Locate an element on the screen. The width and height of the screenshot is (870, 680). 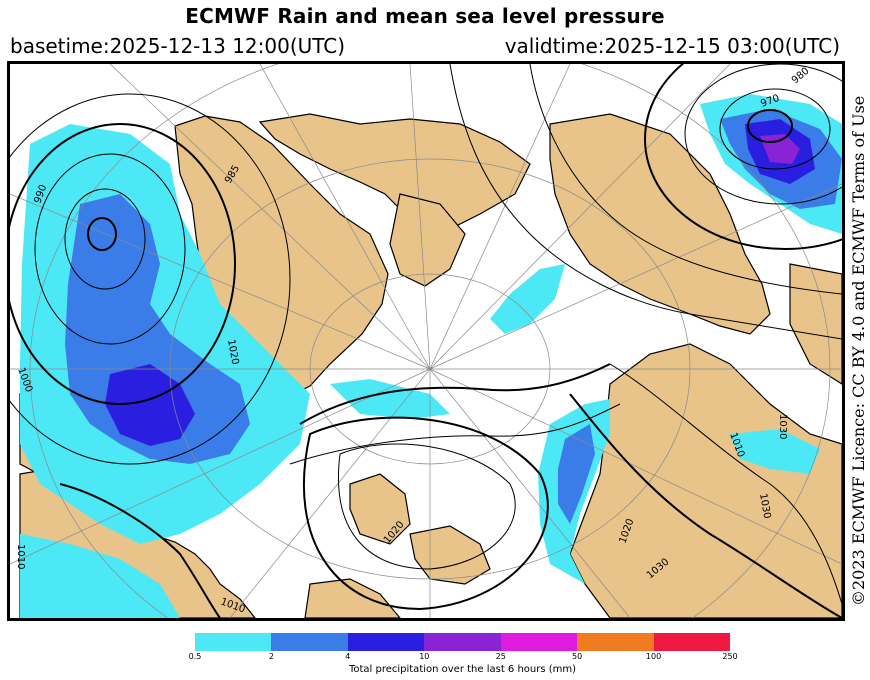
precip-band-north is located at coordinates (527, 299).